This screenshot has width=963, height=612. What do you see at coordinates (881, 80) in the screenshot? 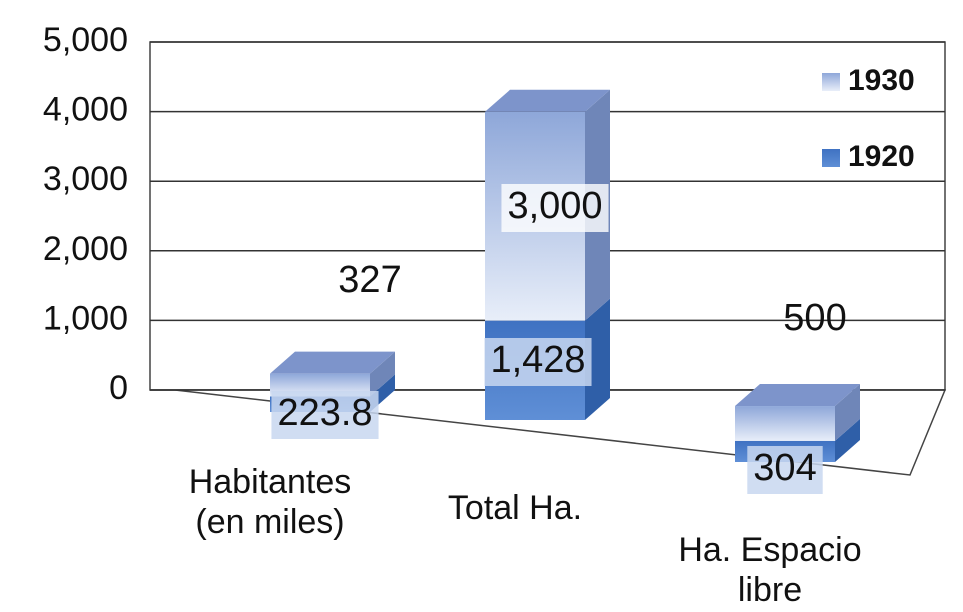
I see `legend-label: 1930` at bounding box center [881, 80].